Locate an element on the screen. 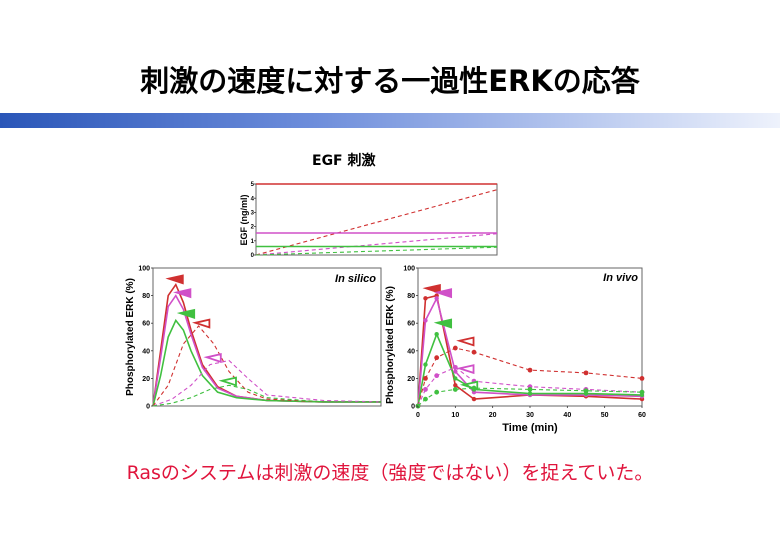 The image size is (780, 540). vivo-y-tick-label: 0 is located at coordinates (413, 406).